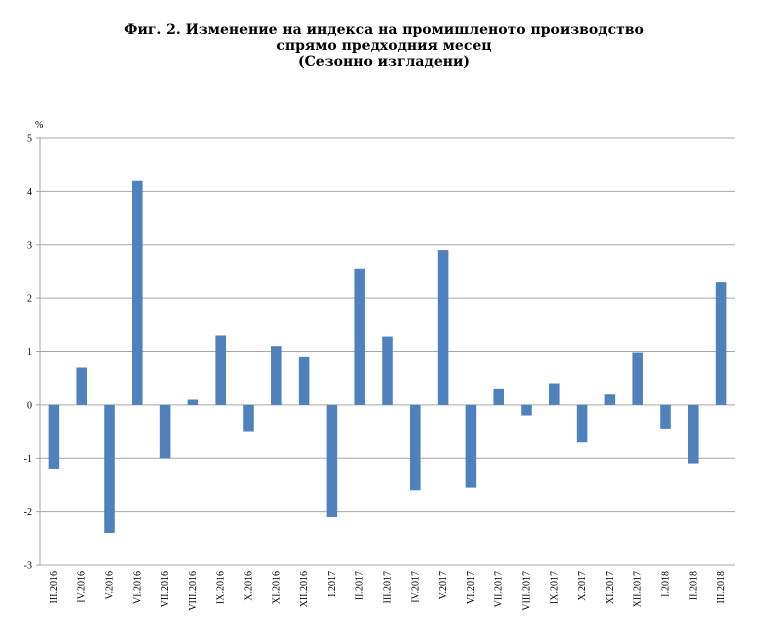 The width and height of the screenshot is (768, 633). I want to click on y-tick-label: 1, so click(29, 352).